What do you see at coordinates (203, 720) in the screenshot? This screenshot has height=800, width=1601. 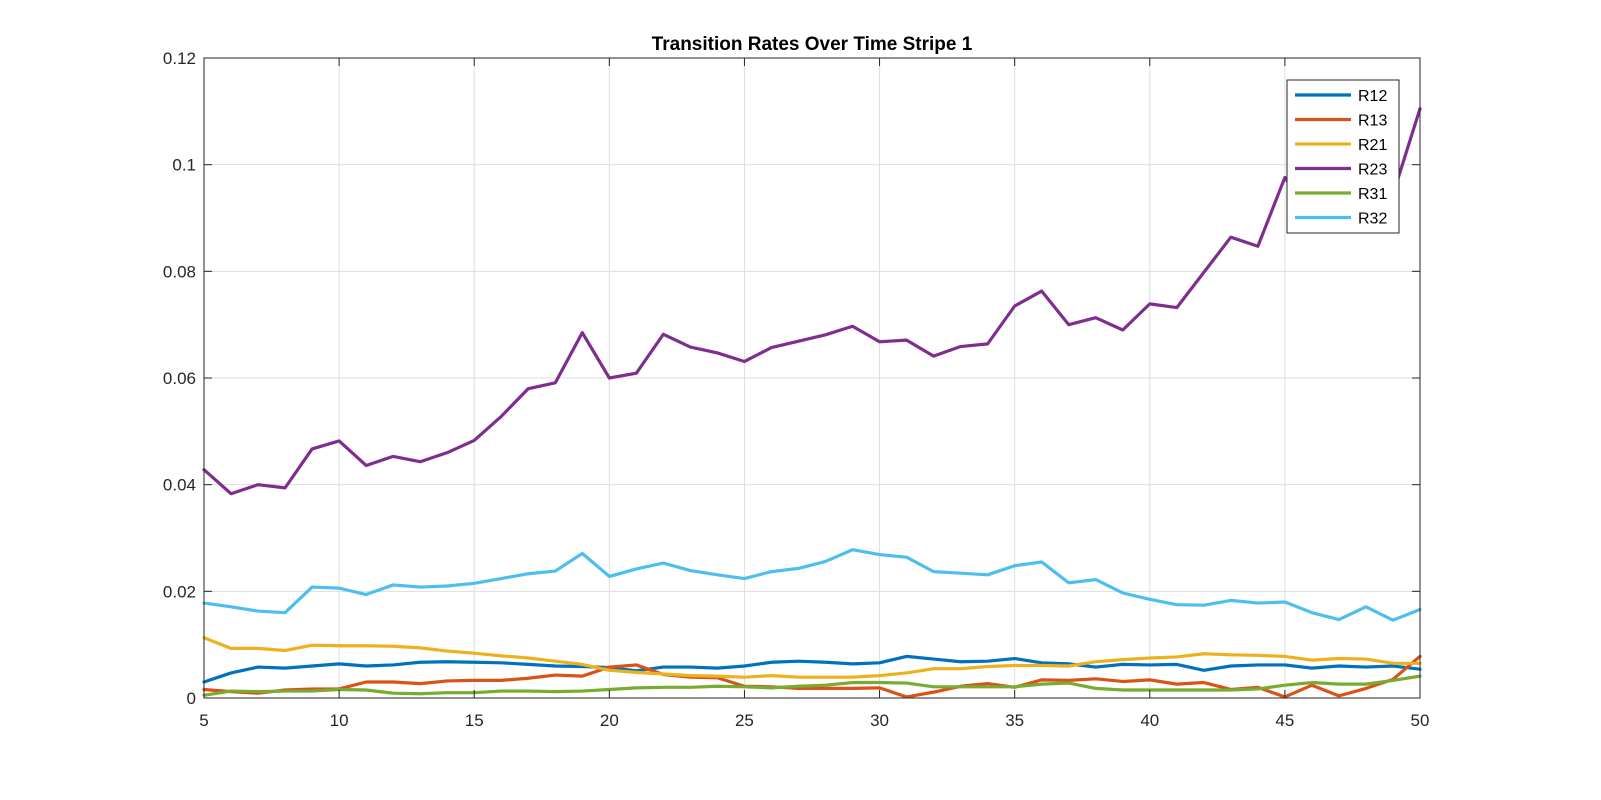 I see `x-tick-label: 5` at bounding box center [203, 720].